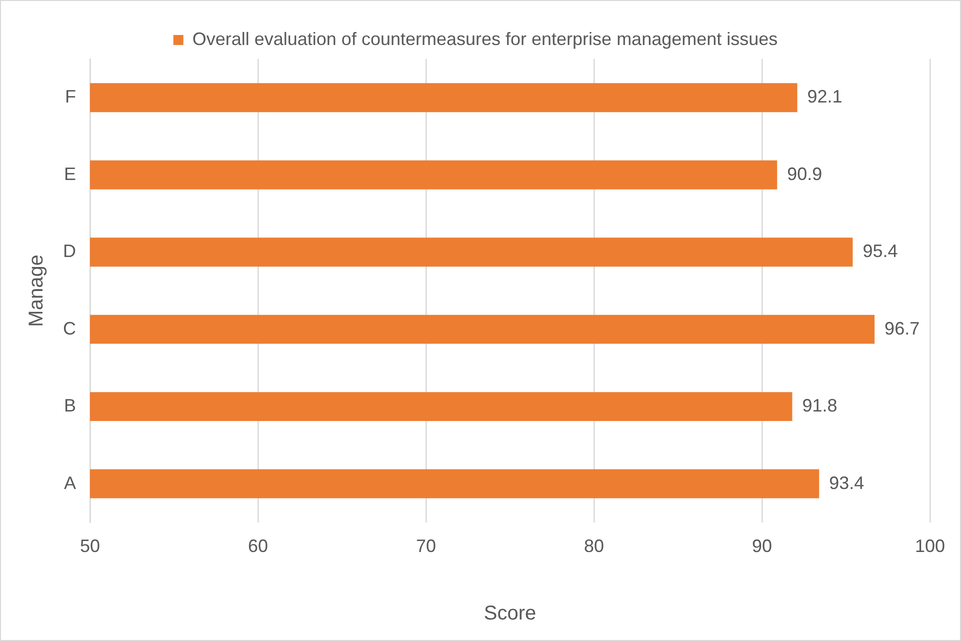 The image size is (961, 641). What do you see at coordinates (846, 482) in the screenshot?
I see `data-label: 93.4` at bounding box center [846, 482].